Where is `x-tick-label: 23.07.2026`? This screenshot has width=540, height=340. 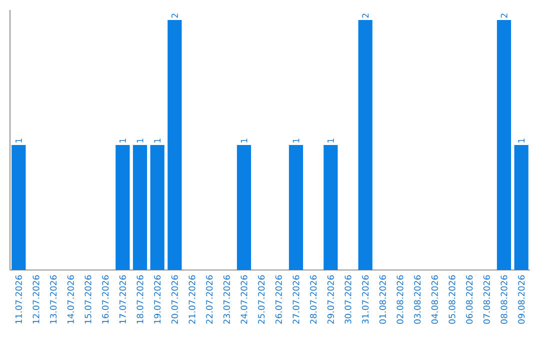
x-tick-label: 23.07.2026 is located at coordinates (226, 299).